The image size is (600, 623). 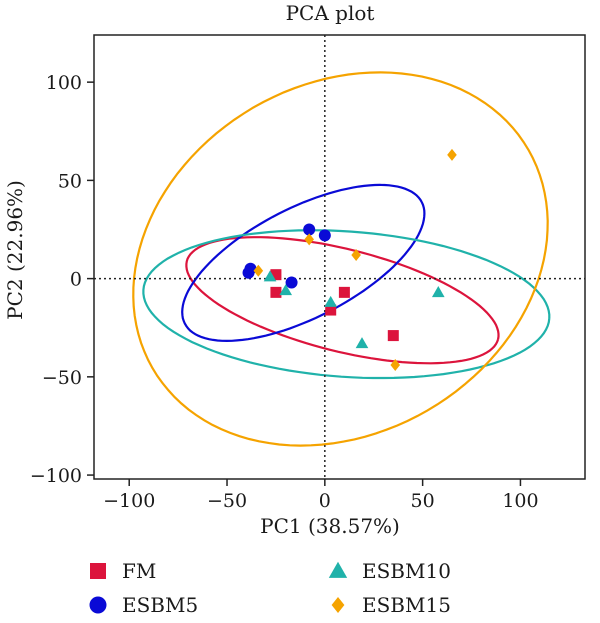 I want to click on confidence-ellipse-esbm5, so click(x=303, y=263).